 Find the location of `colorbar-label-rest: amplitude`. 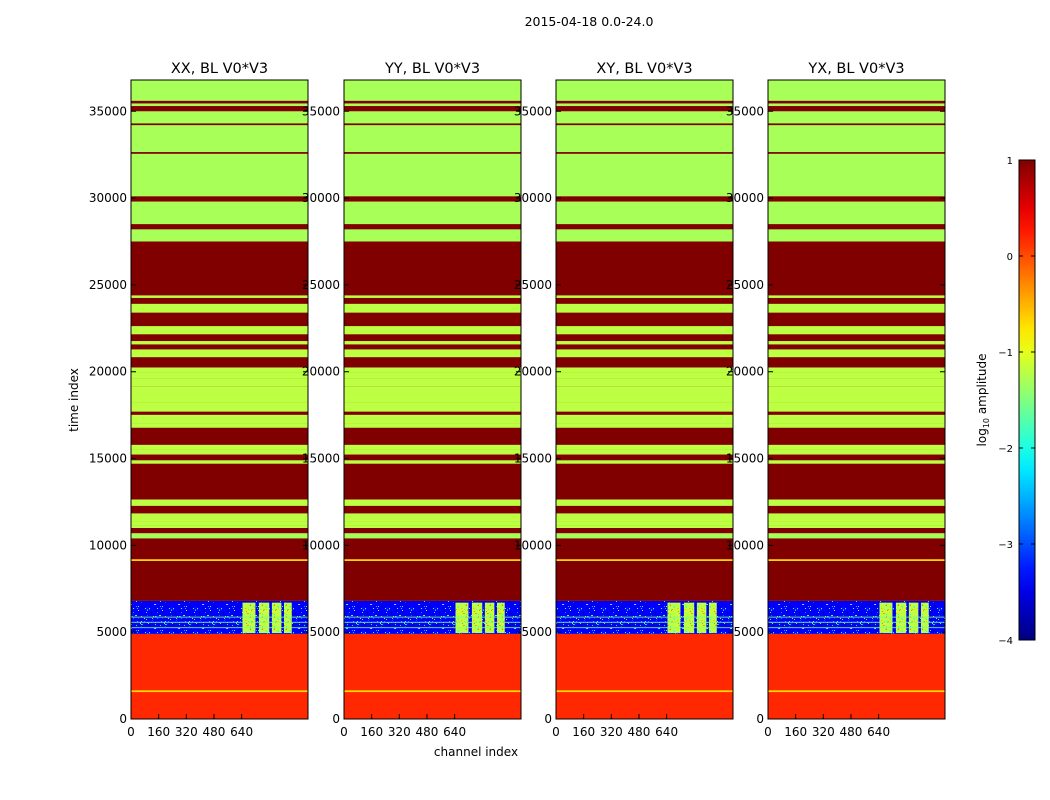

colorbar-label-rest: amplitude is located at coordinates (982, 386).